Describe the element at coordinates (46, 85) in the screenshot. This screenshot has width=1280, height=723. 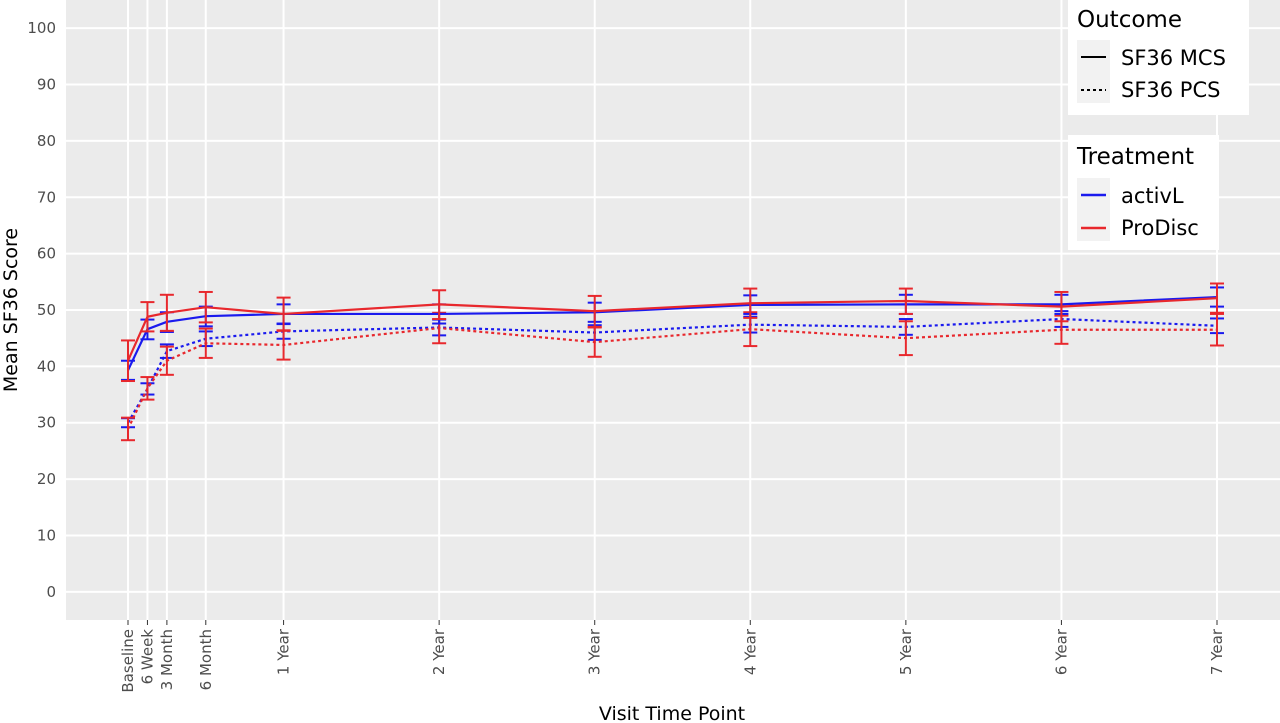
I see `y-tick-label: 90` at that location.